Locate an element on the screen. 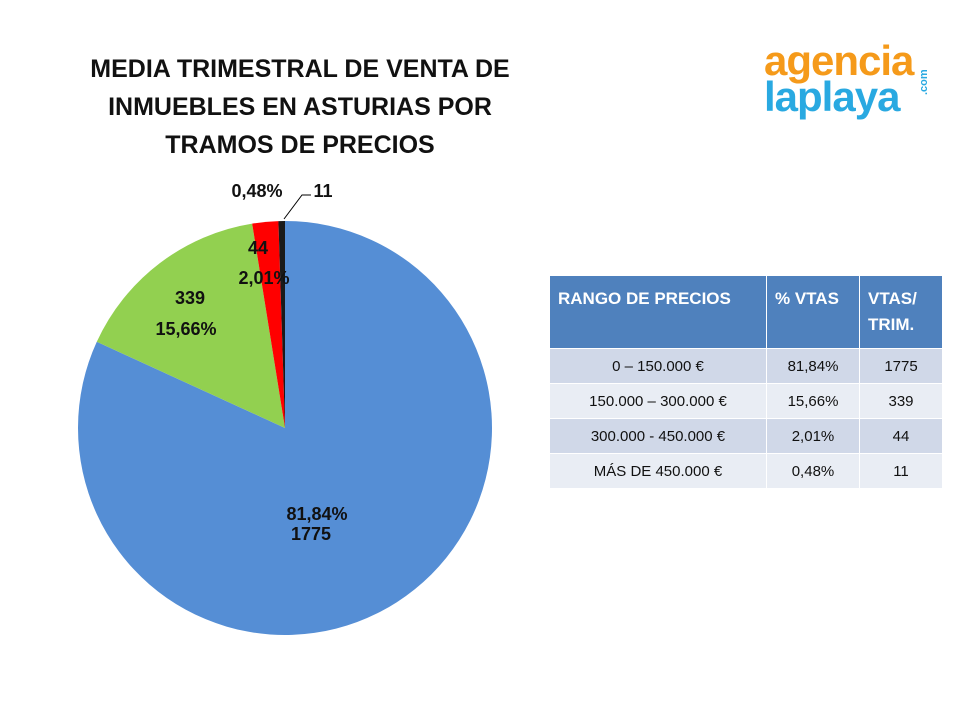 The height and width of the screenshot is (720, 960). percent-label-3: 0,48% is located at coordinates (256, 191).